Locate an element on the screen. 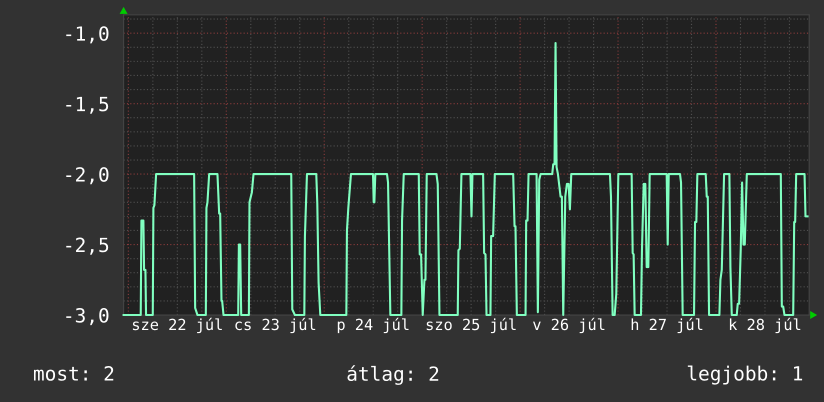 The width and height of the screenshot is (824, 402). text: most: 2 is located at coordinates (74, 373).